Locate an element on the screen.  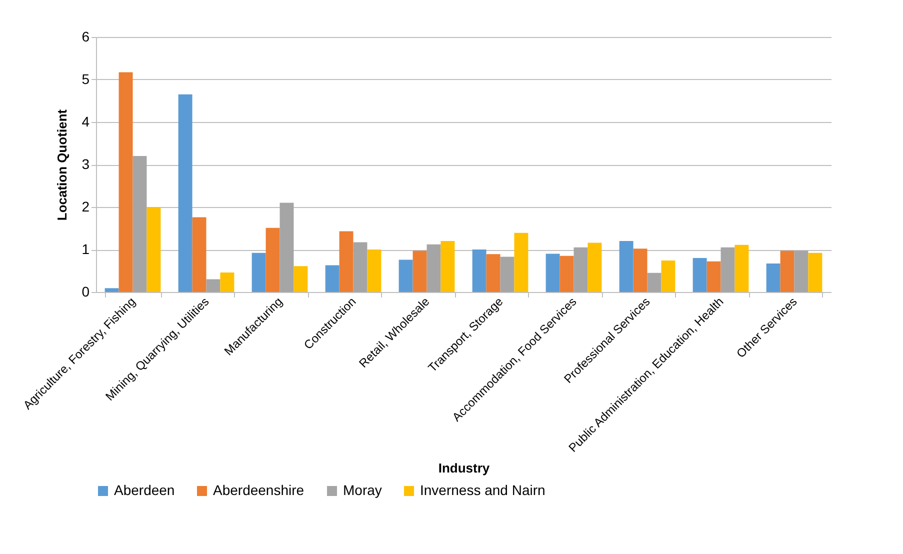
legend-label: Moray is located at coordinates (362, 490).